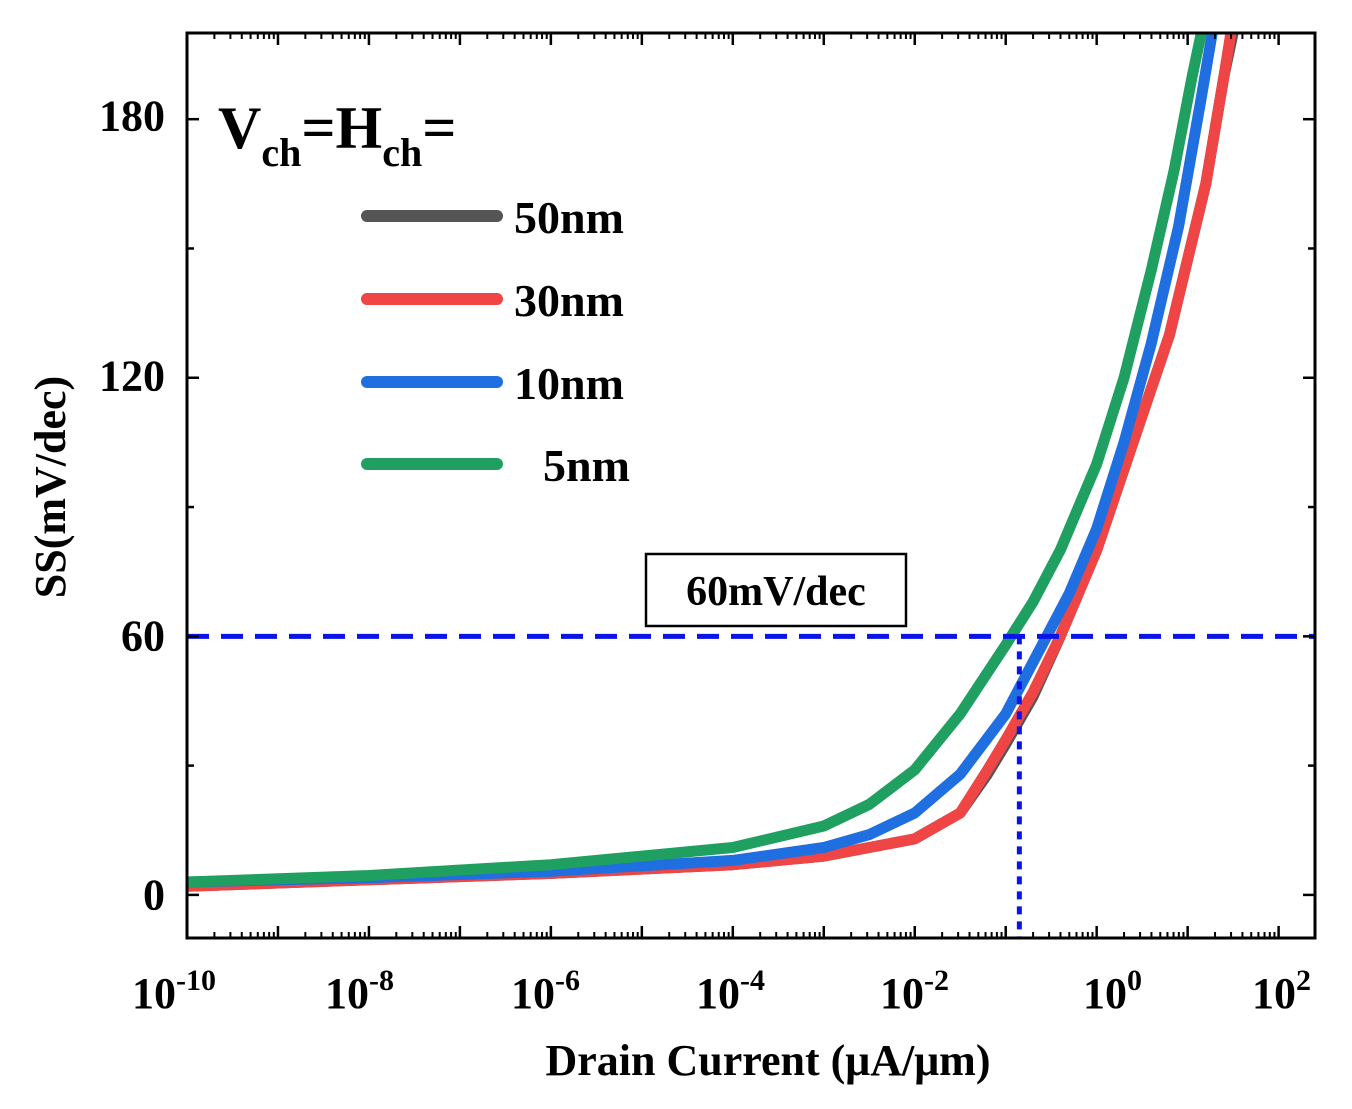 The width and height of the screenshot is (1352, 1109). What do you see at coordinates (132, 376) in the screenshot?
I see `y-tick-label: 120` at bounding box center [132, 376].